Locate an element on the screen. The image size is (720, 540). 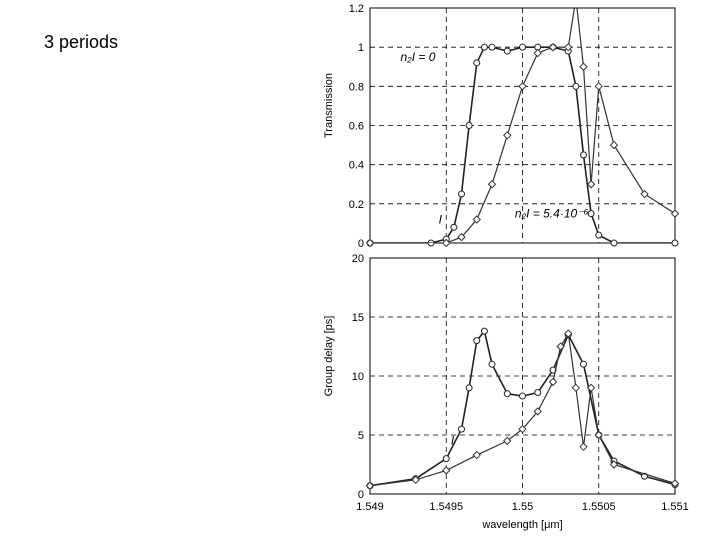
slide-title: 3 periods is located at coordinates (81, 42).